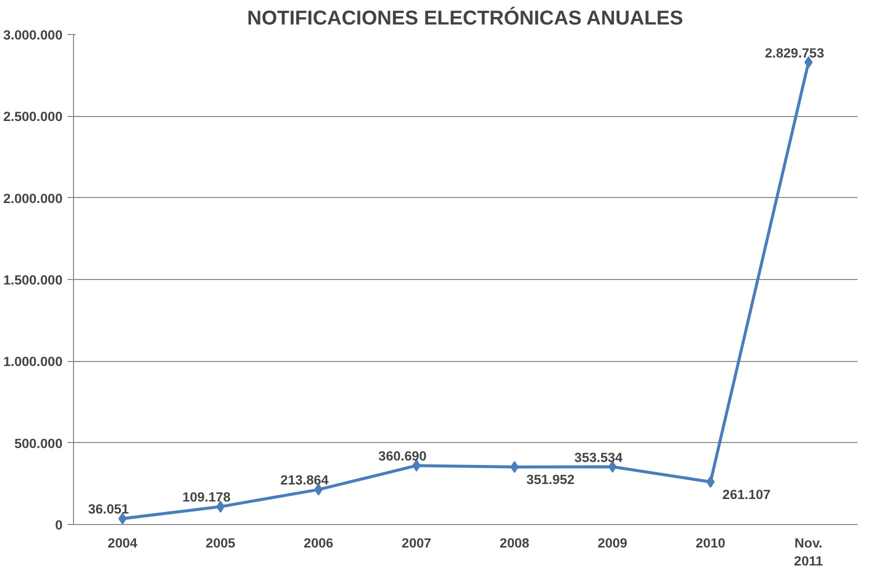  What do you see at coordinates (59, 525) in the screenshot?
I see `y-tick-label: 0` at bounding box center [59, 525].